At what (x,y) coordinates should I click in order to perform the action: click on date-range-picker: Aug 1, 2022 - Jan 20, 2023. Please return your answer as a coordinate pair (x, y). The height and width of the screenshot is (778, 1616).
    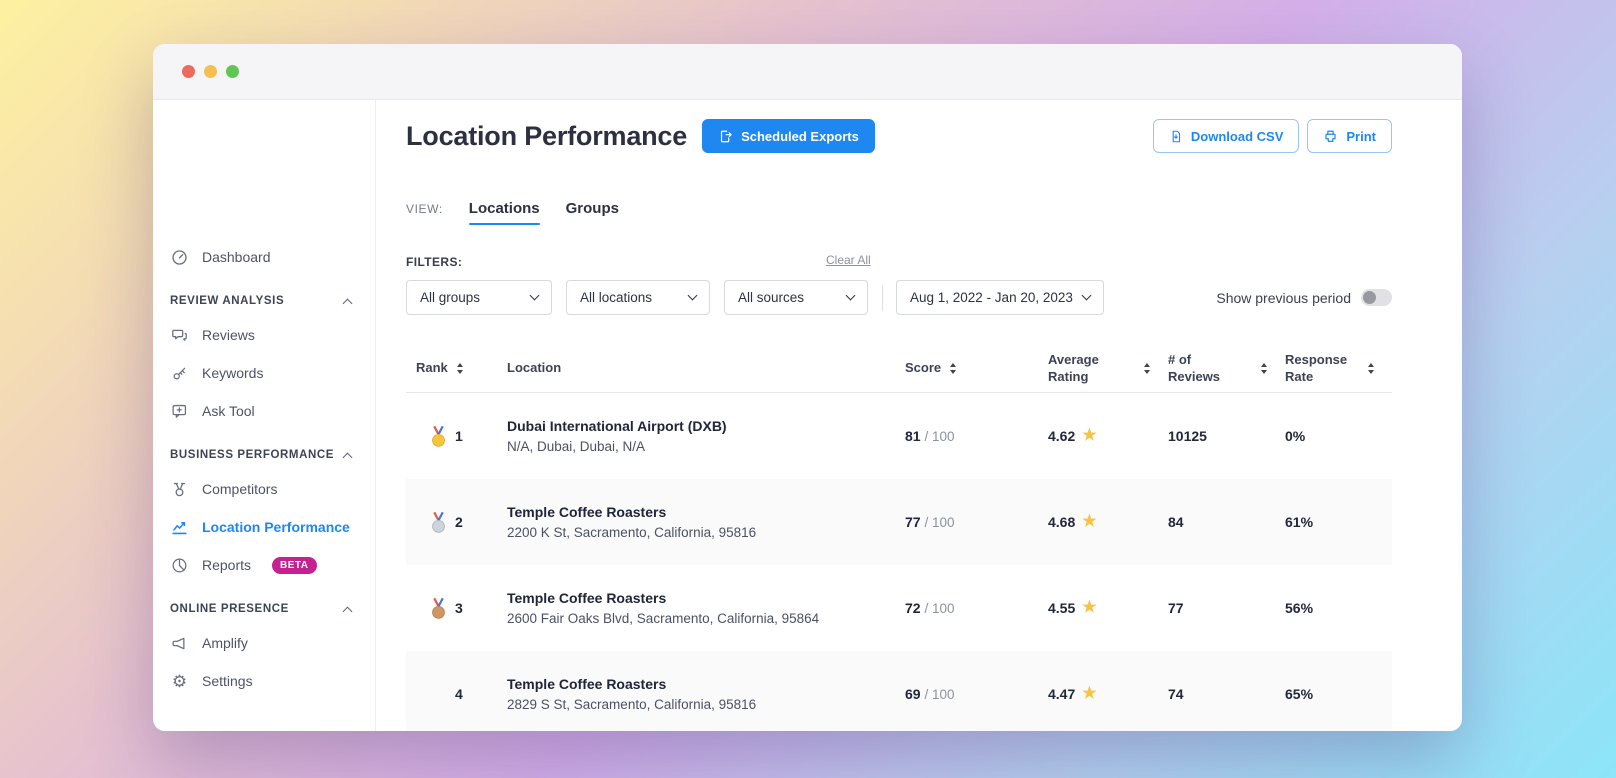
    Looking at the image, I should click on (1000, 297).